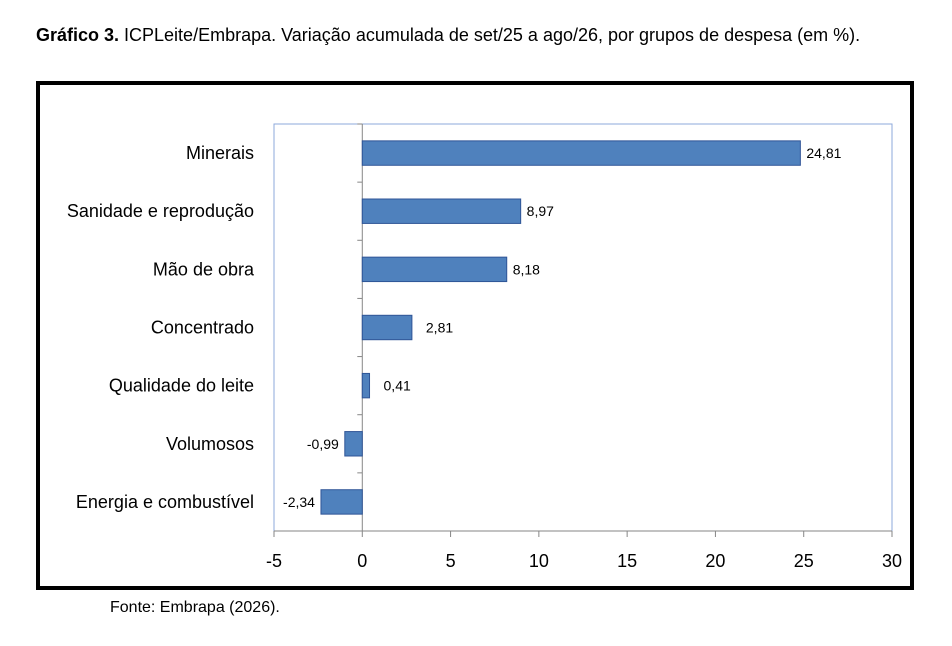  What do you see at coordinates (526, 269) in the screenshot?
I see `value-label: 8,18` at bounding box center [526, 269].